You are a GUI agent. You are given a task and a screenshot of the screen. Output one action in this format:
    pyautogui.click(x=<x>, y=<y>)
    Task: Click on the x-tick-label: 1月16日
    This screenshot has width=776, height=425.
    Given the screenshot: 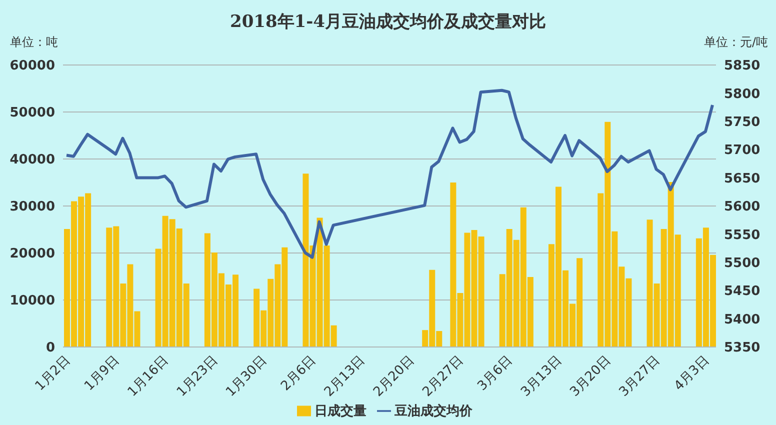 What is the action you would take?
    pyautogui.click(x=148, y=376)
    